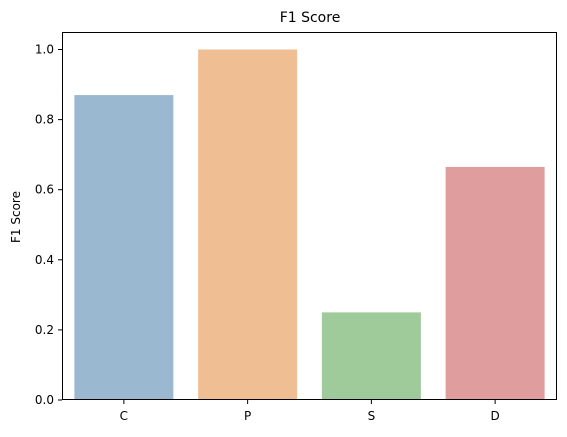  What do you see at coordinates (310, 18) in the screenshot?
I see `chart-title: F1 Score` at bounding box center [310, 18].